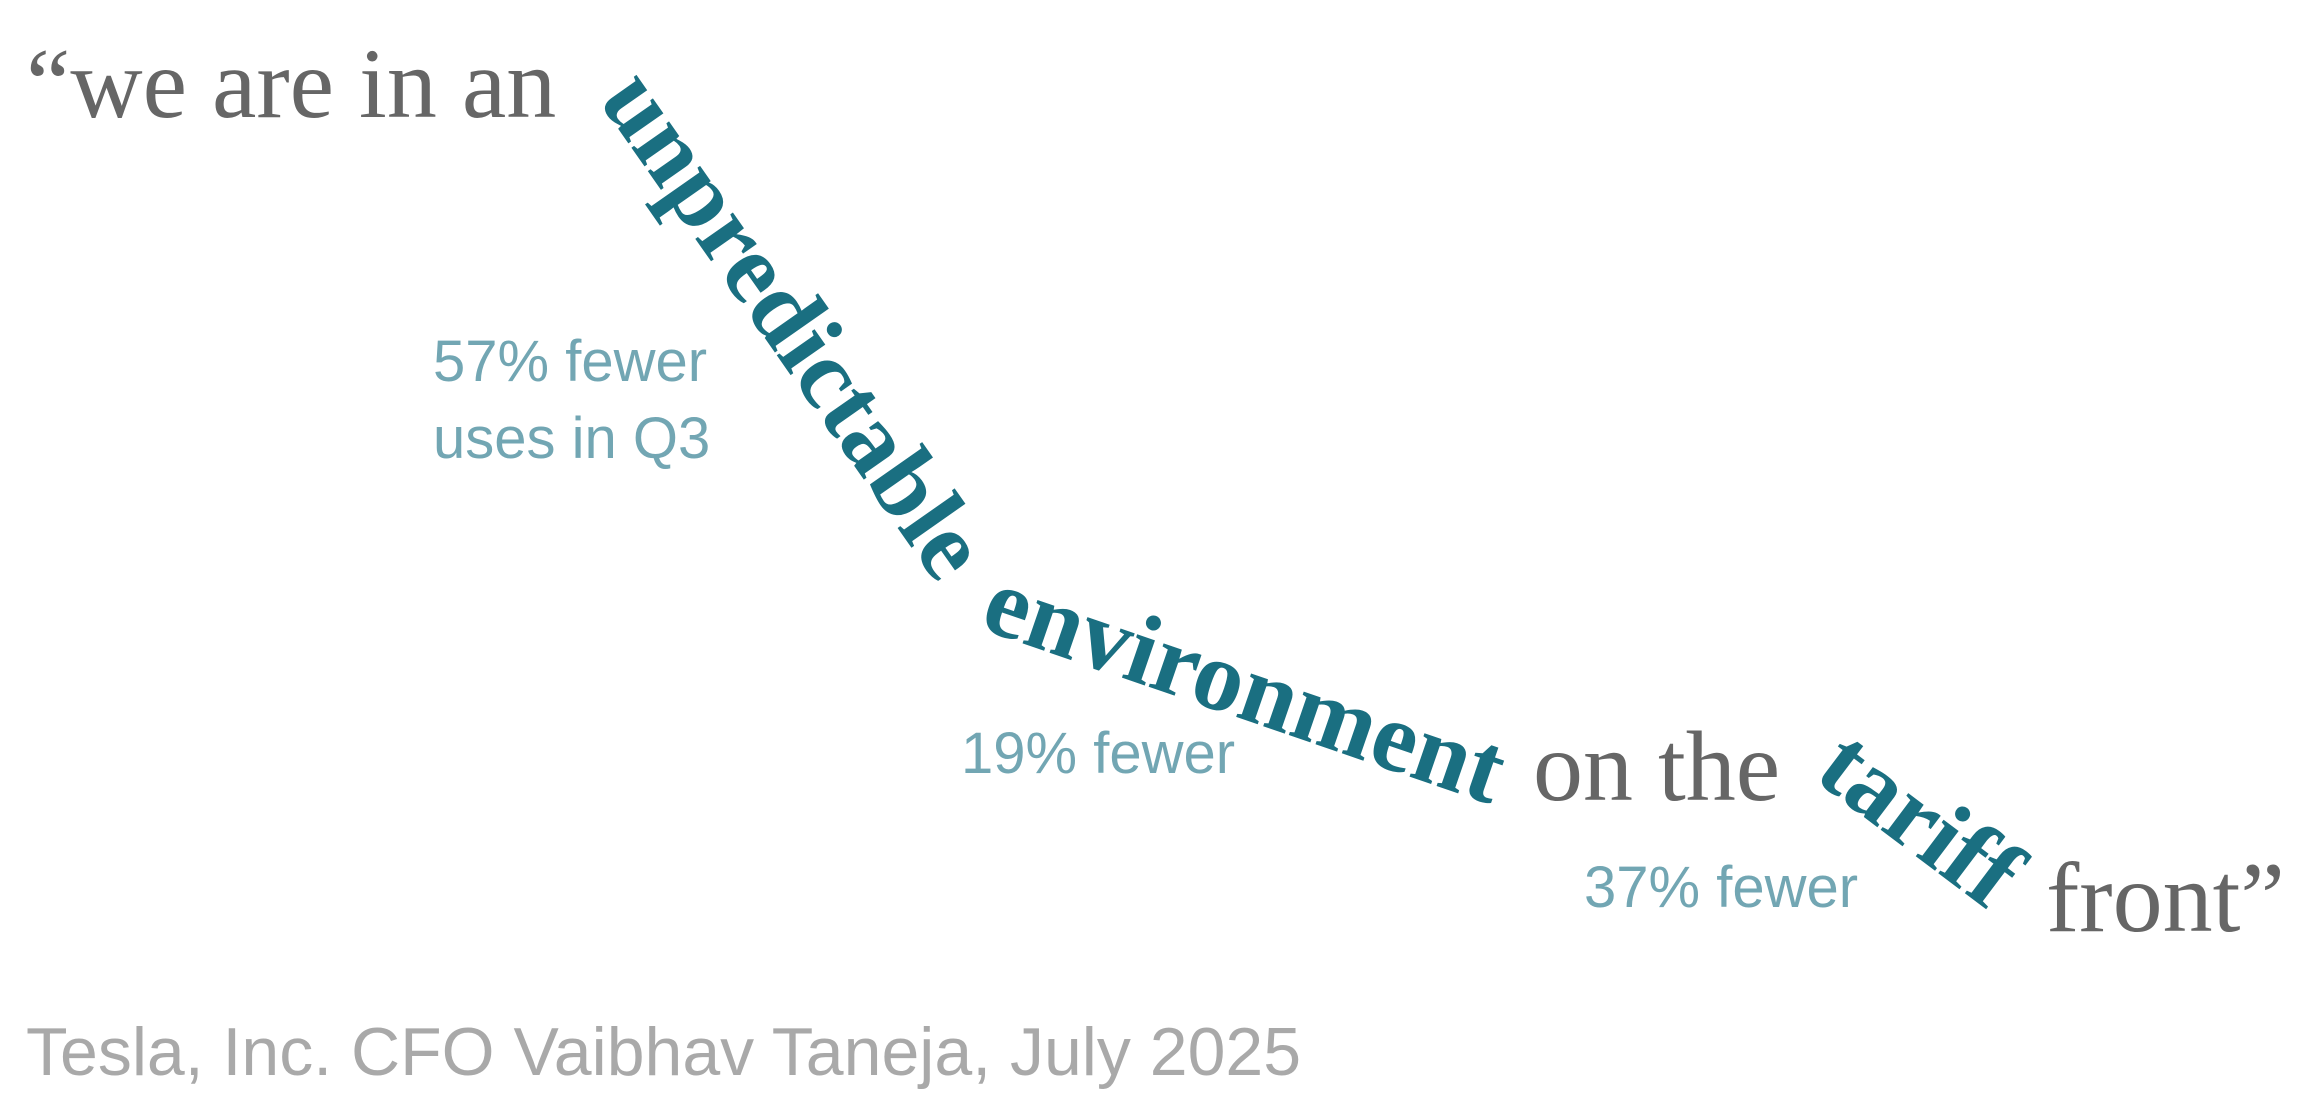 This screenshot has height=1114, width=2300. I want to click on quote-segment: front”, so click(2165, 897).